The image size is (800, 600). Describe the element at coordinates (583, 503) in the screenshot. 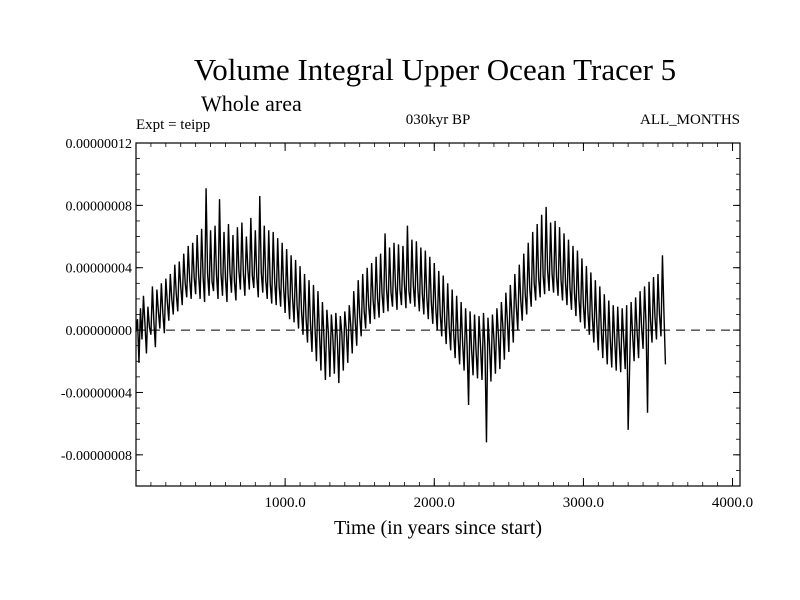

I see `x-tick-label: 3000.0` at that location.